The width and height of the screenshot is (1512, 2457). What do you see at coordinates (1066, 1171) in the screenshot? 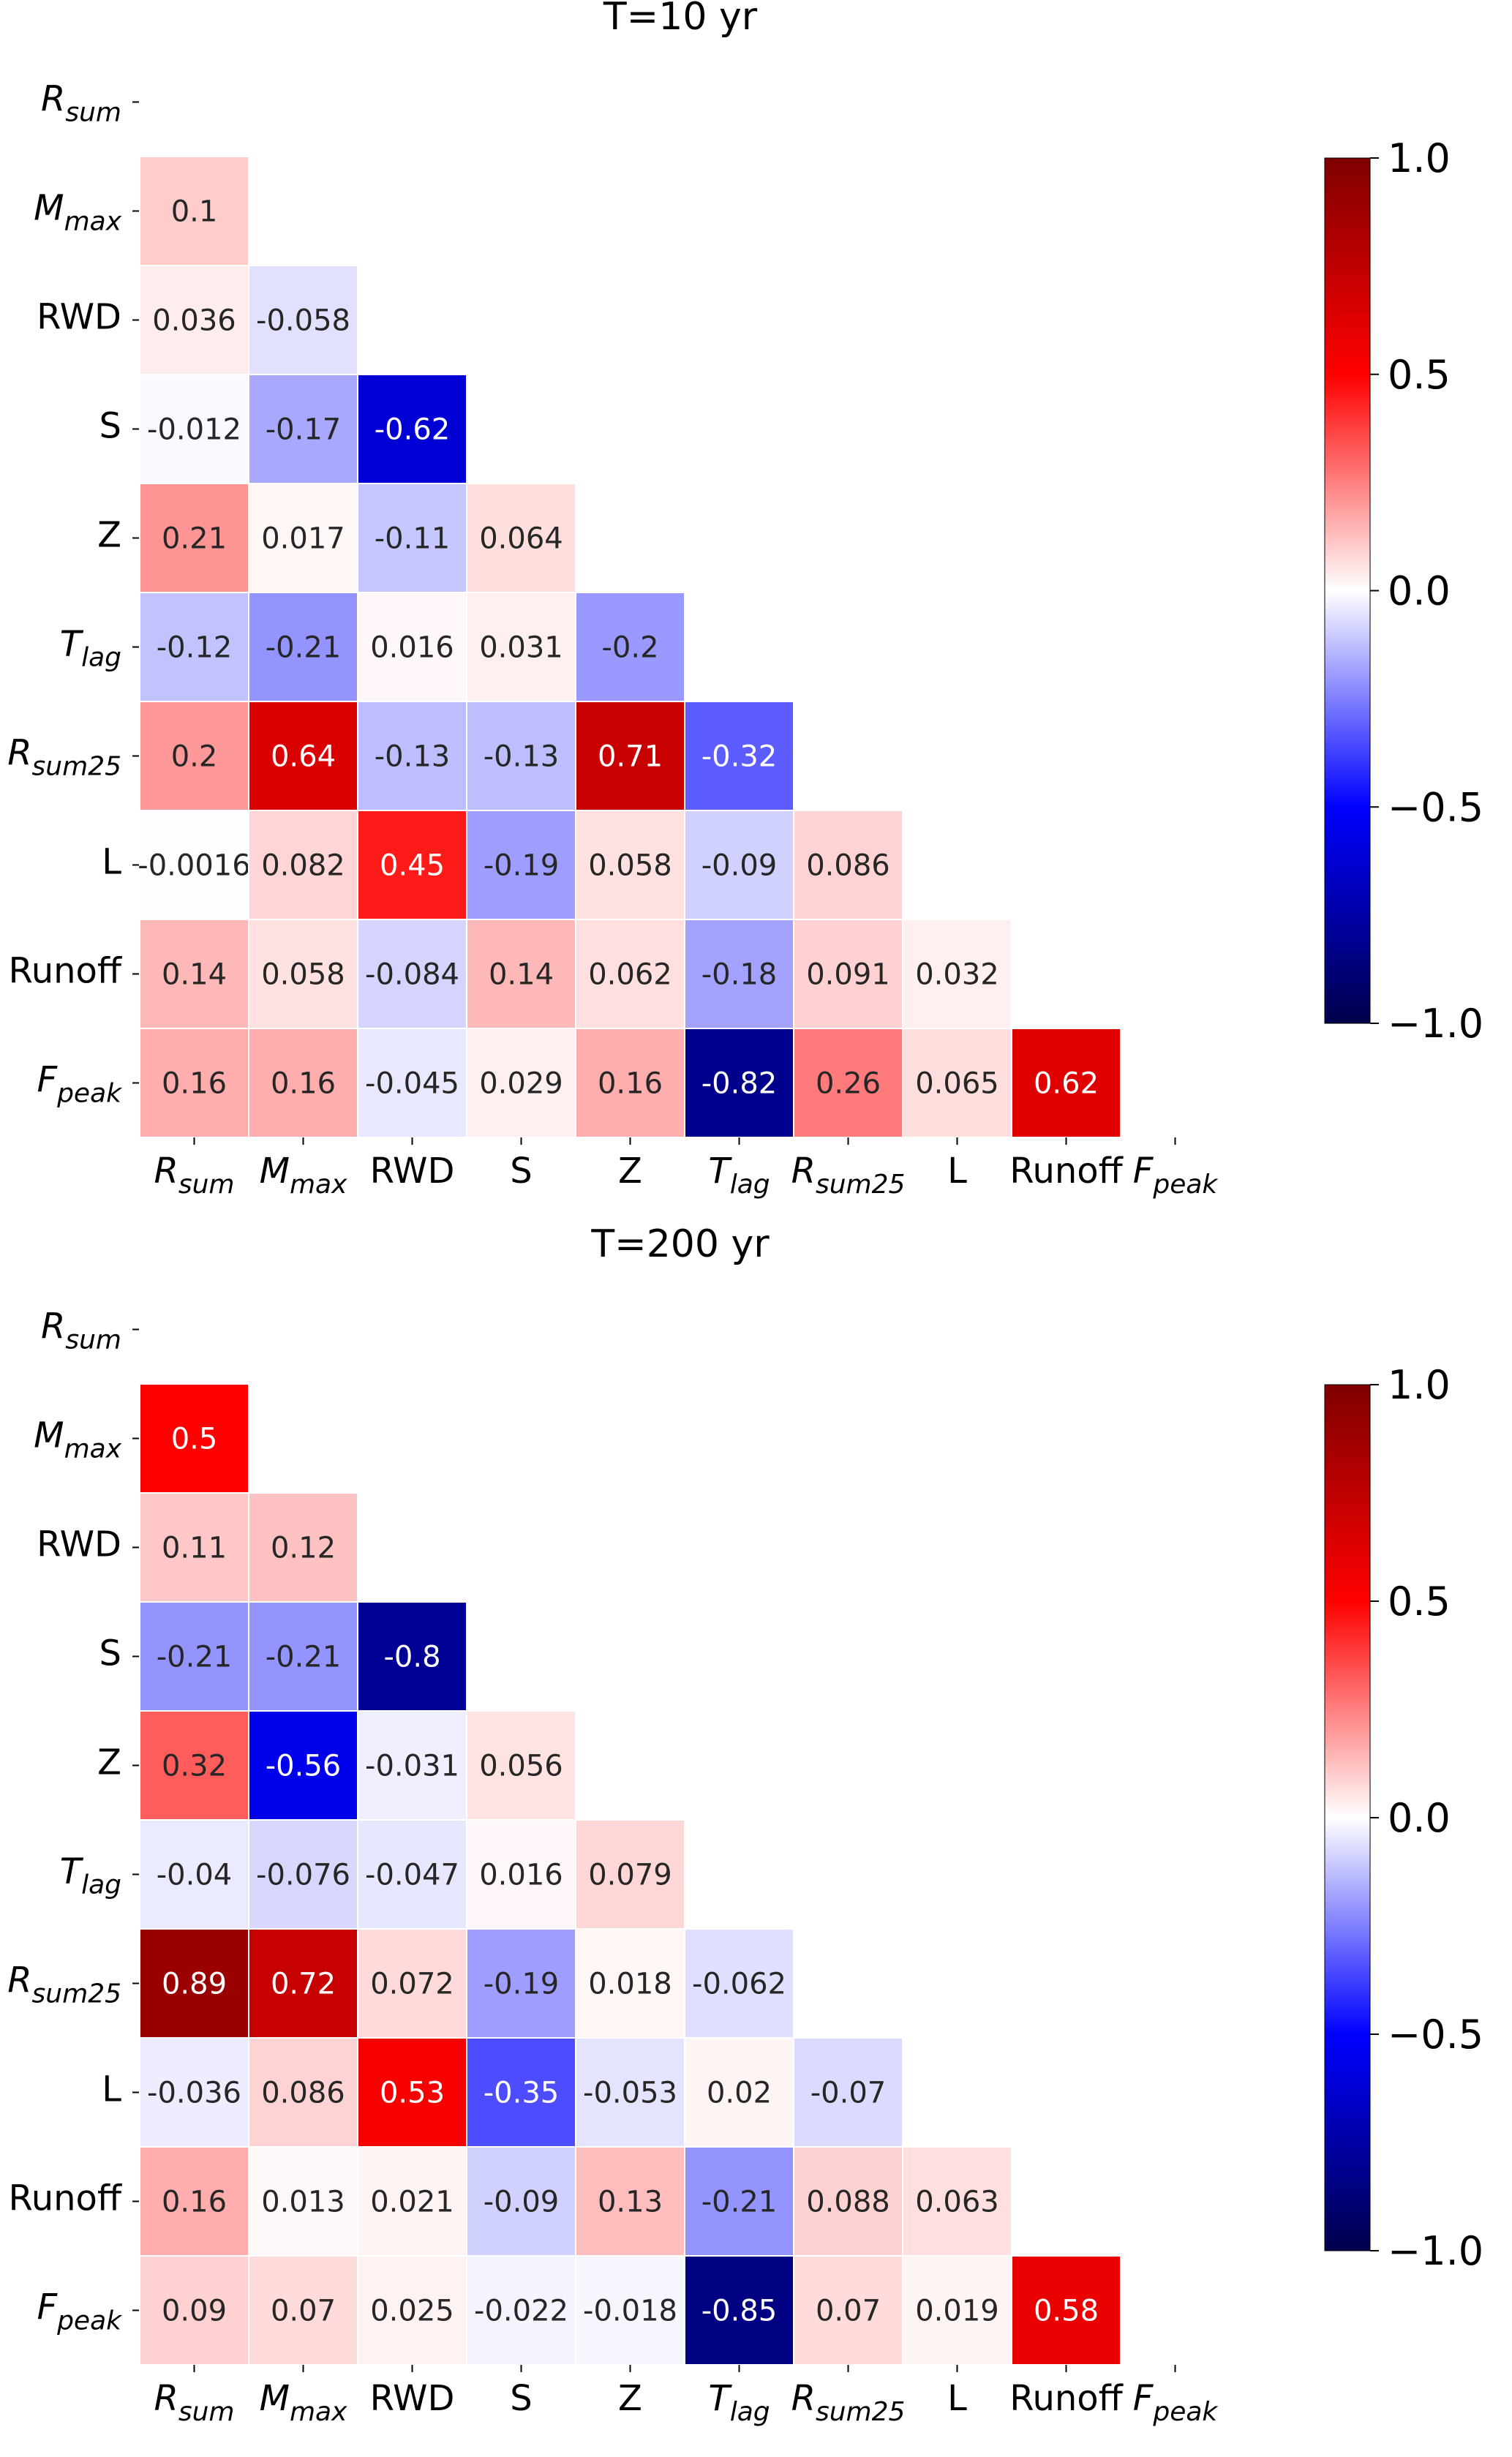
I see `col-tick-label: Runoff` at bounding box center [1066, 1171].